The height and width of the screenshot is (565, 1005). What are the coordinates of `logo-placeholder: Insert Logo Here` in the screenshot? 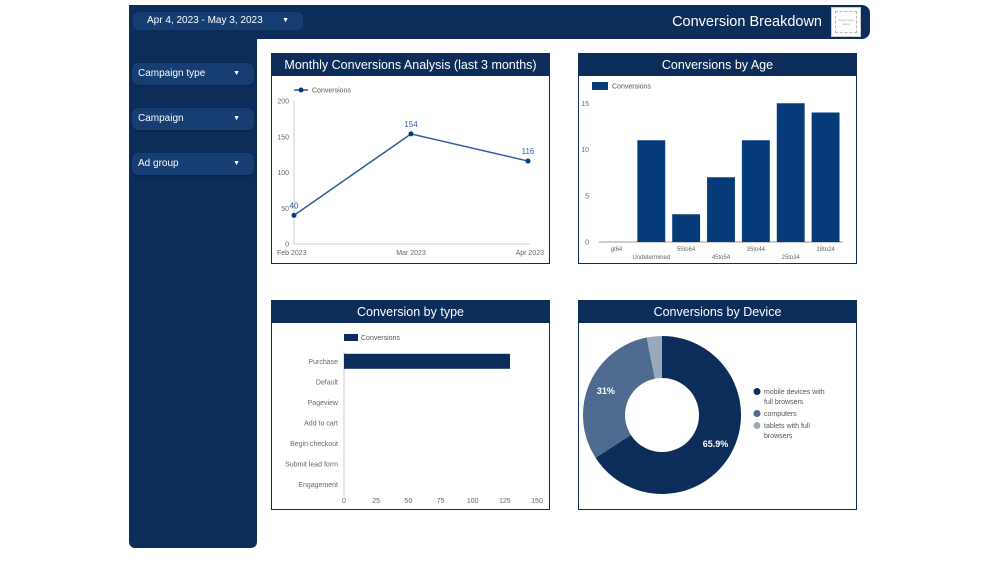 It's located at (846, 22).